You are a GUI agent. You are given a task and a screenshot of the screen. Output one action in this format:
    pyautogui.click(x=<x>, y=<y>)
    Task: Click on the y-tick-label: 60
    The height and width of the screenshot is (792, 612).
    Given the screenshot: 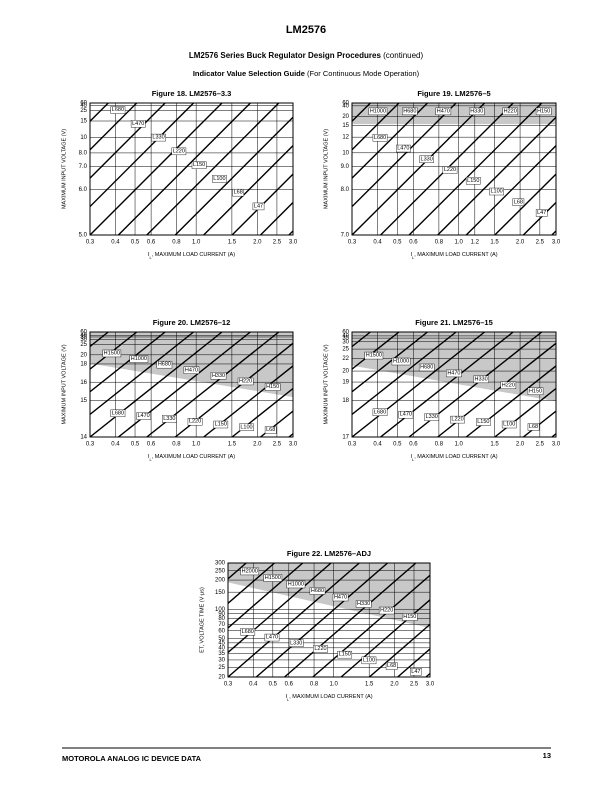 What is the action you would take?
    pyautogui.click(x=83, y=333)
    